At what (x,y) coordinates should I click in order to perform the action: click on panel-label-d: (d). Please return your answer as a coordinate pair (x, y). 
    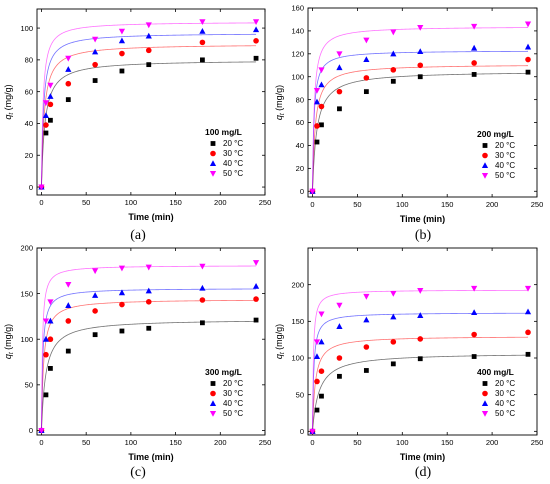
    Looking at the image, I should click on (423, 472).